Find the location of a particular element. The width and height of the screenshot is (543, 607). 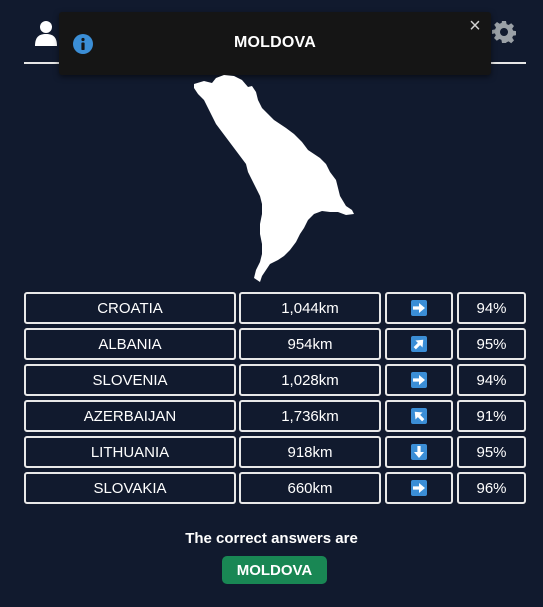

close-icon: × is located at coordinates (475, 26).